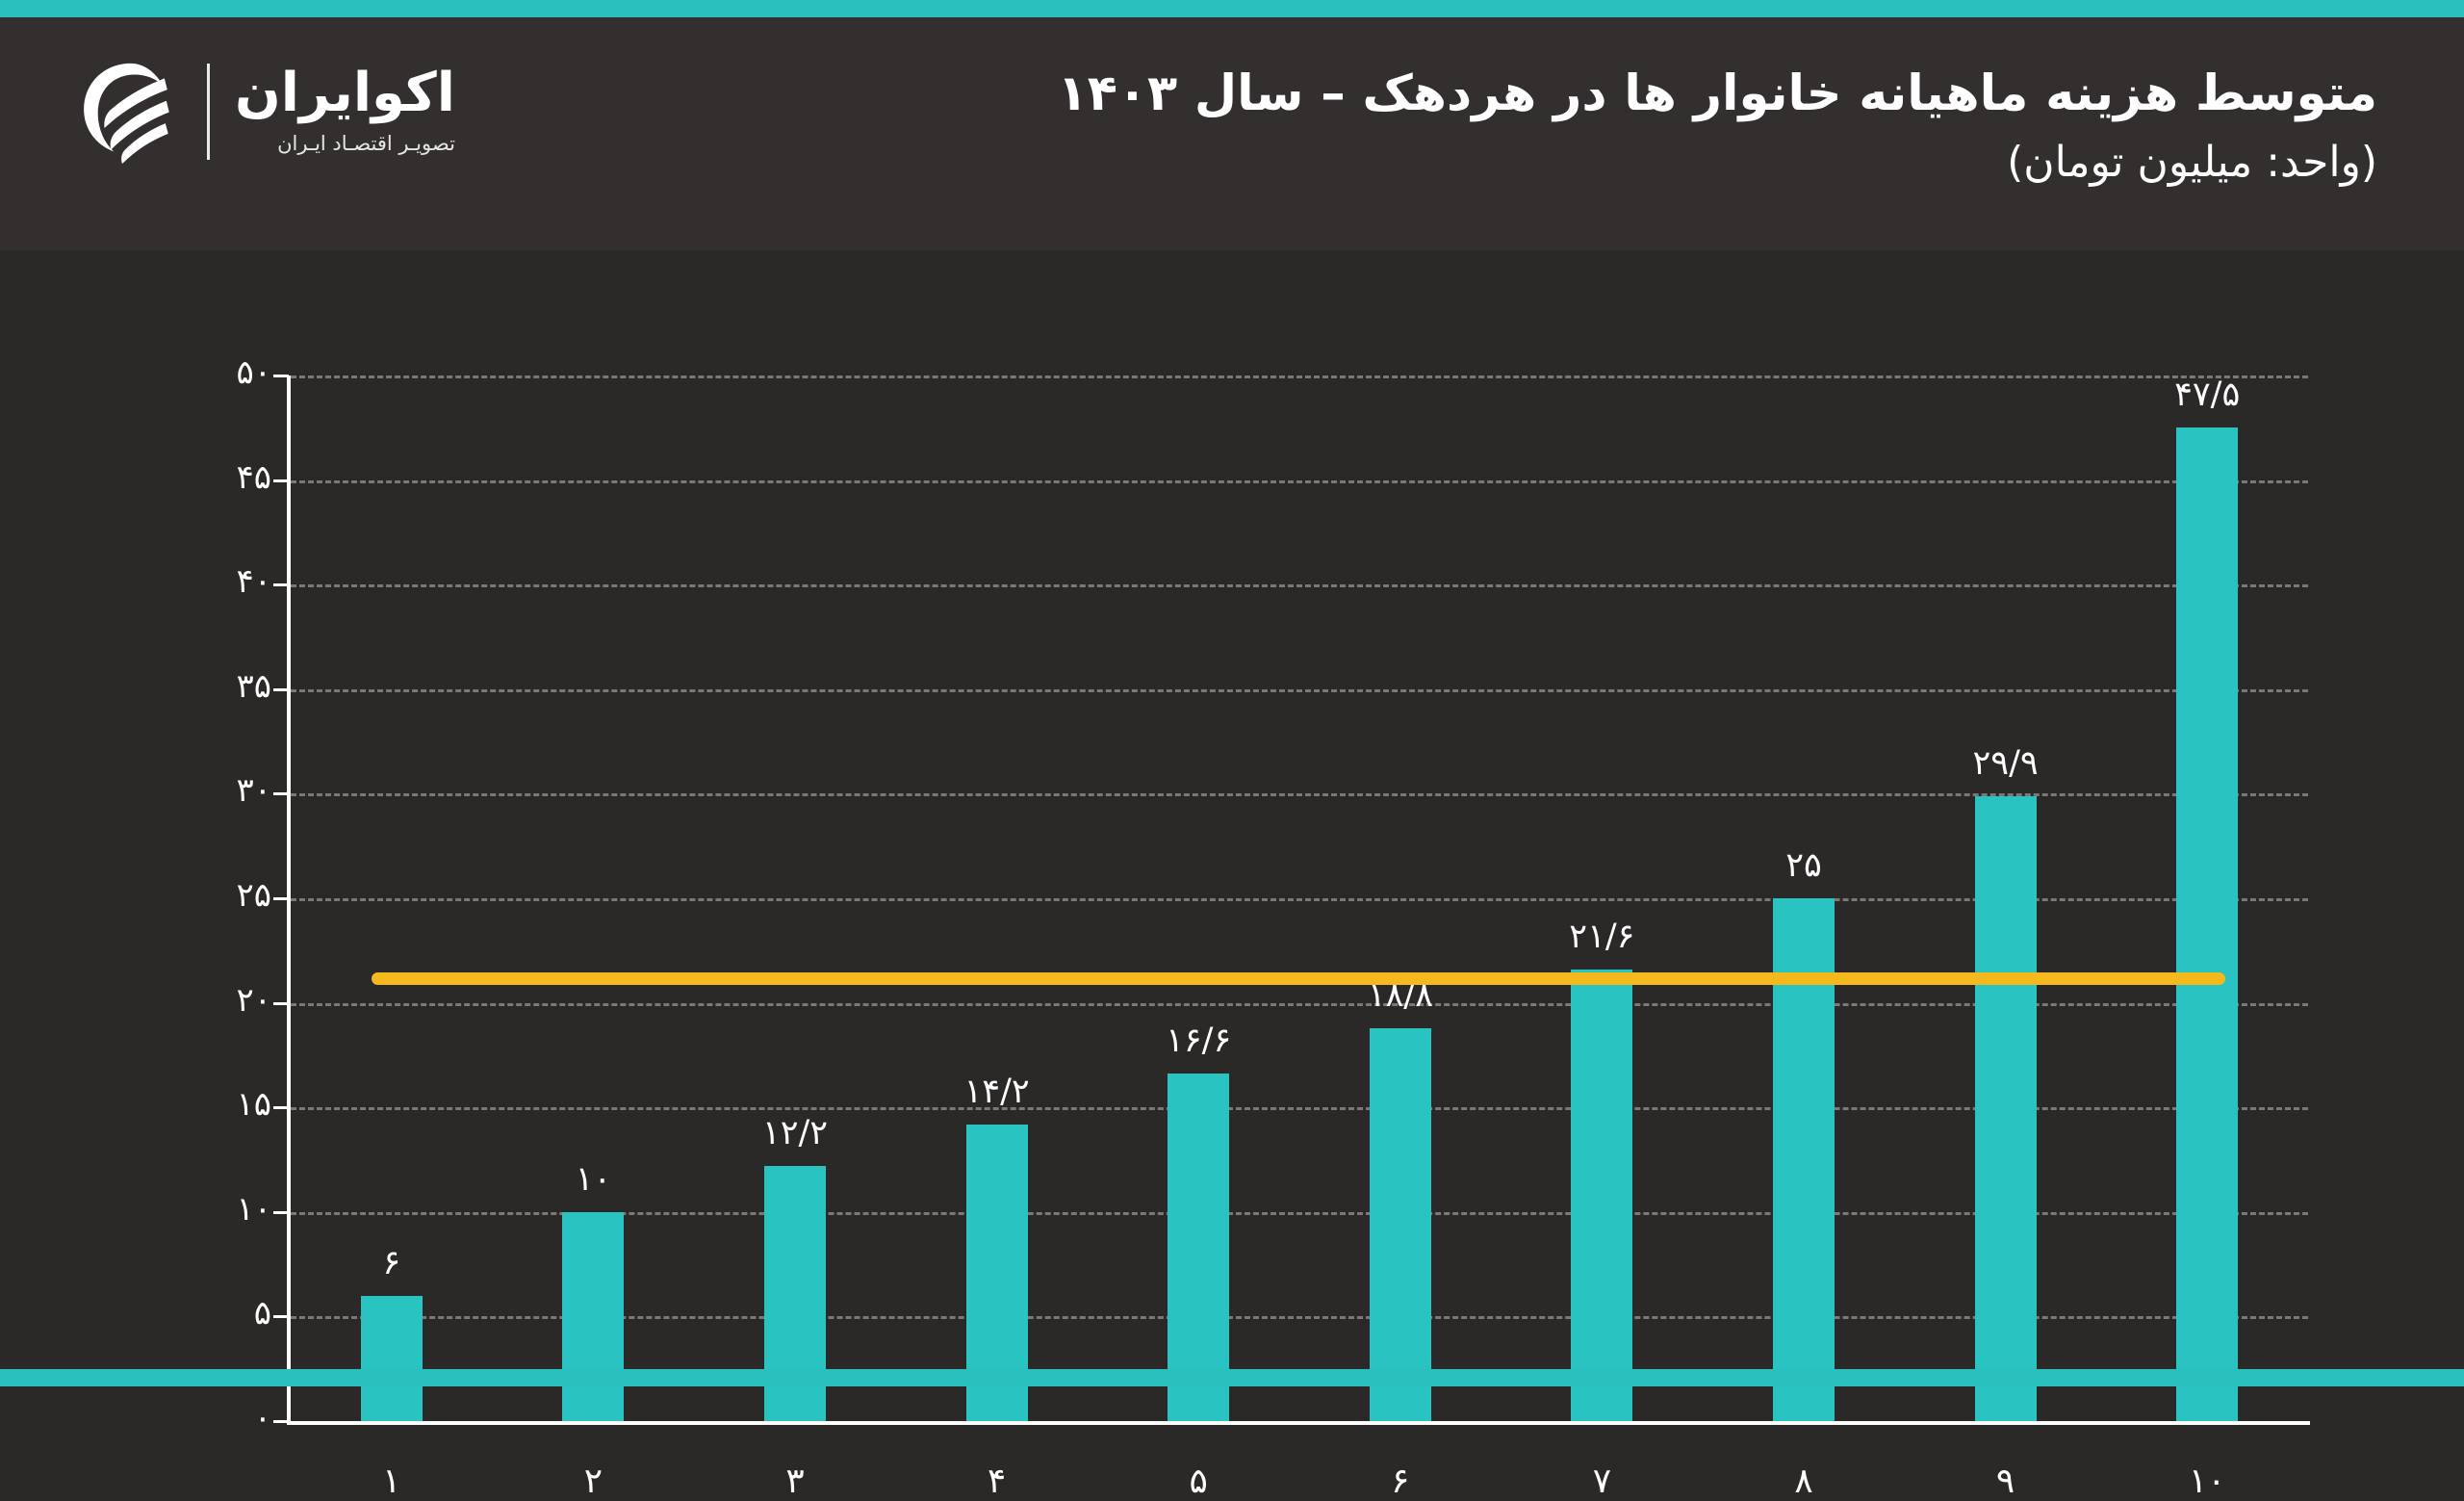 This screenshot has height=1501, width=2464. I want to click on x-axis-tick-label: ۵, so click(1198, 1481).